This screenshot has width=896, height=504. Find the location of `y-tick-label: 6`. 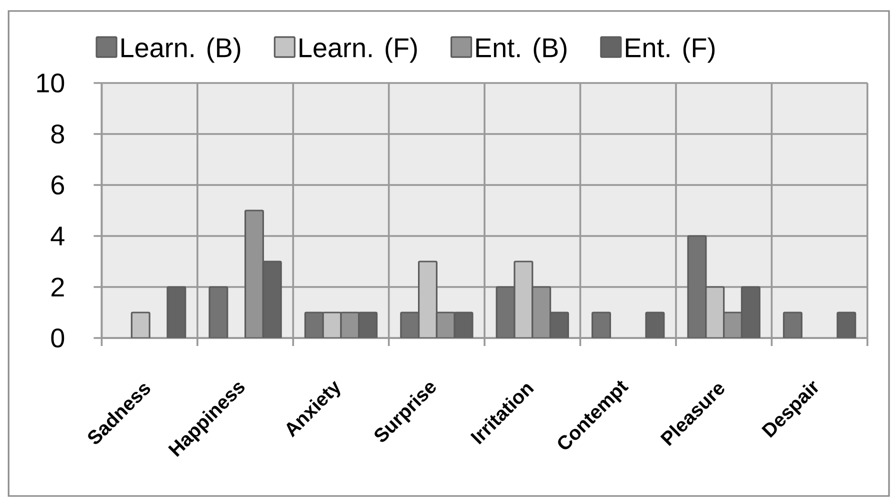

y-tick-label: 6 is located at coordinates (58, 185).